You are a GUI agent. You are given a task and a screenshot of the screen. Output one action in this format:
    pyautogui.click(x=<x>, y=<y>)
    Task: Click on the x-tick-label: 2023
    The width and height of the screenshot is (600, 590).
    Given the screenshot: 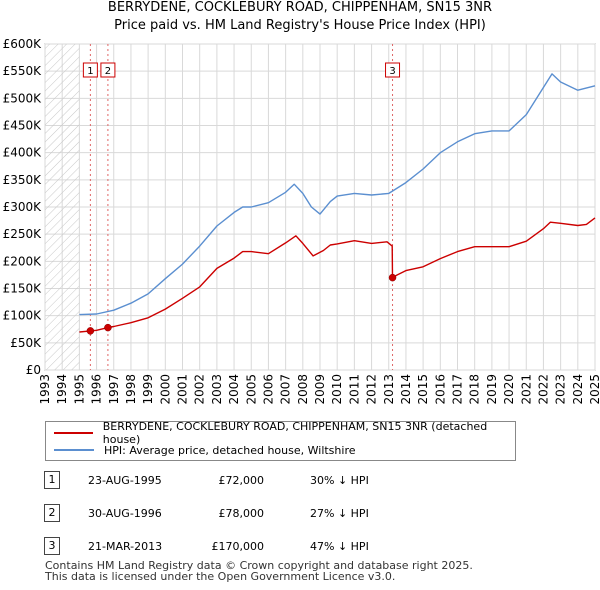 What is the action you would take?
    pyautogui.click(x=561, y=389)
    